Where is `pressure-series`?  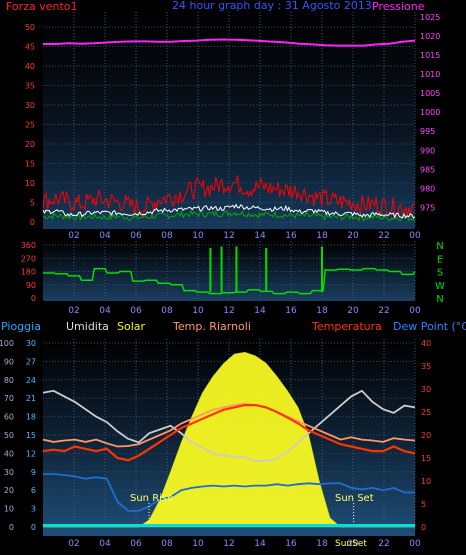
pressure-series is located at coordinates (229, 42).